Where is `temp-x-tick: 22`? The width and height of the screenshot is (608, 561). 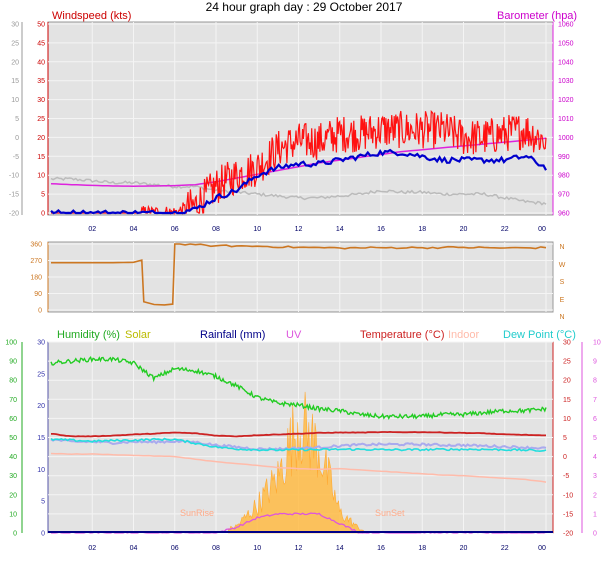
temp-x-tick: 22 is located at coordinates (505, 548).